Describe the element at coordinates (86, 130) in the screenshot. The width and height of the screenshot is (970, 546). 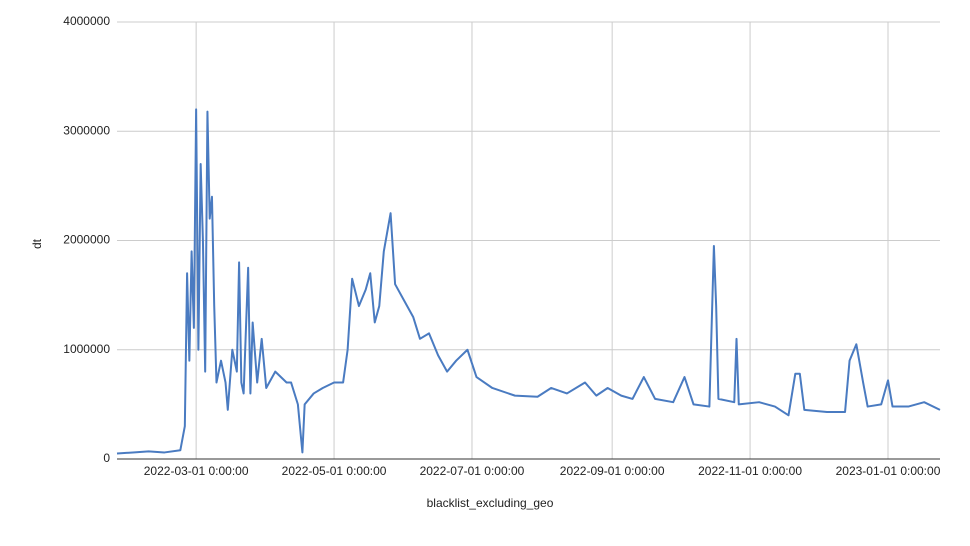
I see `y-tick-label: 3000000` at that location.